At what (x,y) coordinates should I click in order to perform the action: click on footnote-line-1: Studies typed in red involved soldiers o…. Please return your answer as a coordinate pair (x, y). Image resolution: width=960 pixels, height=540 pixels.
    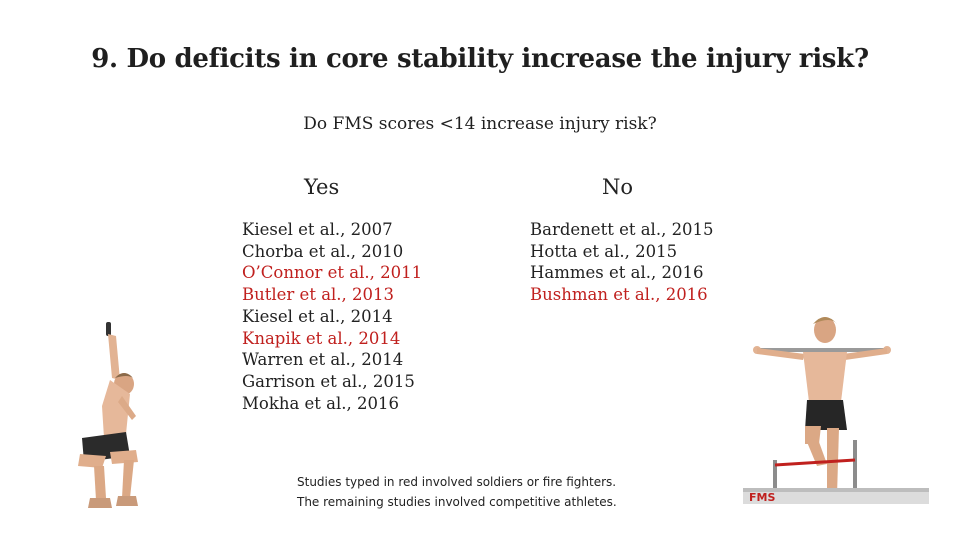
    Looking at the image, I should click on (457, 482).